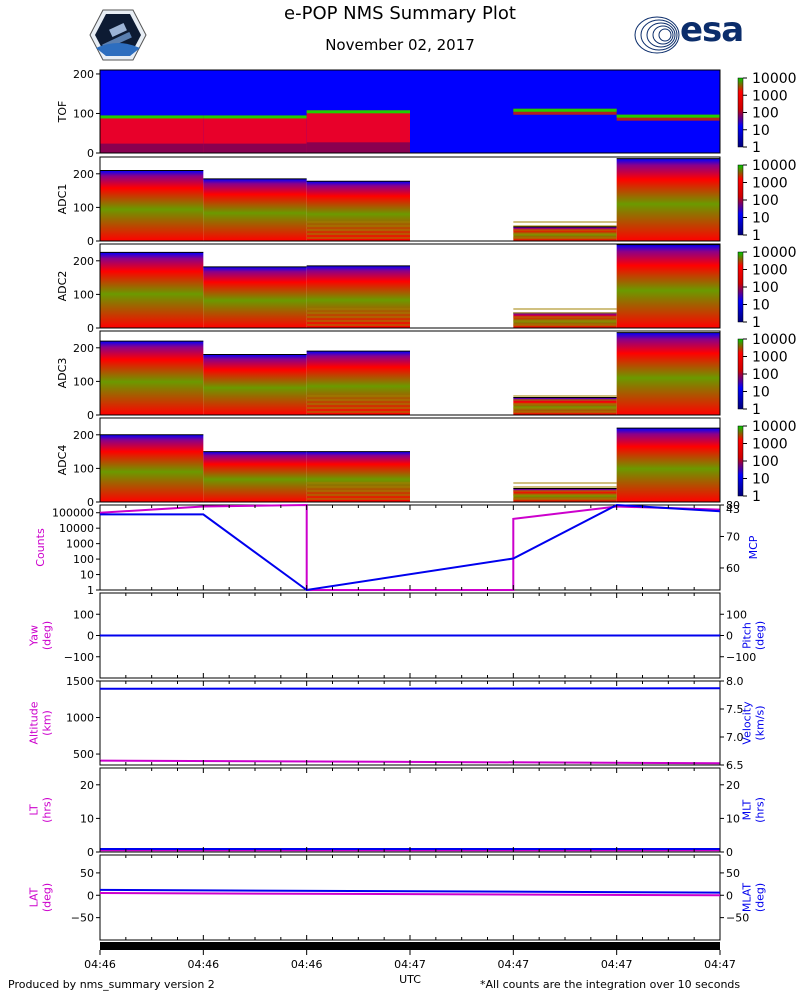  I want to click on y-tick-label-left: 10000, so click(76, 528).